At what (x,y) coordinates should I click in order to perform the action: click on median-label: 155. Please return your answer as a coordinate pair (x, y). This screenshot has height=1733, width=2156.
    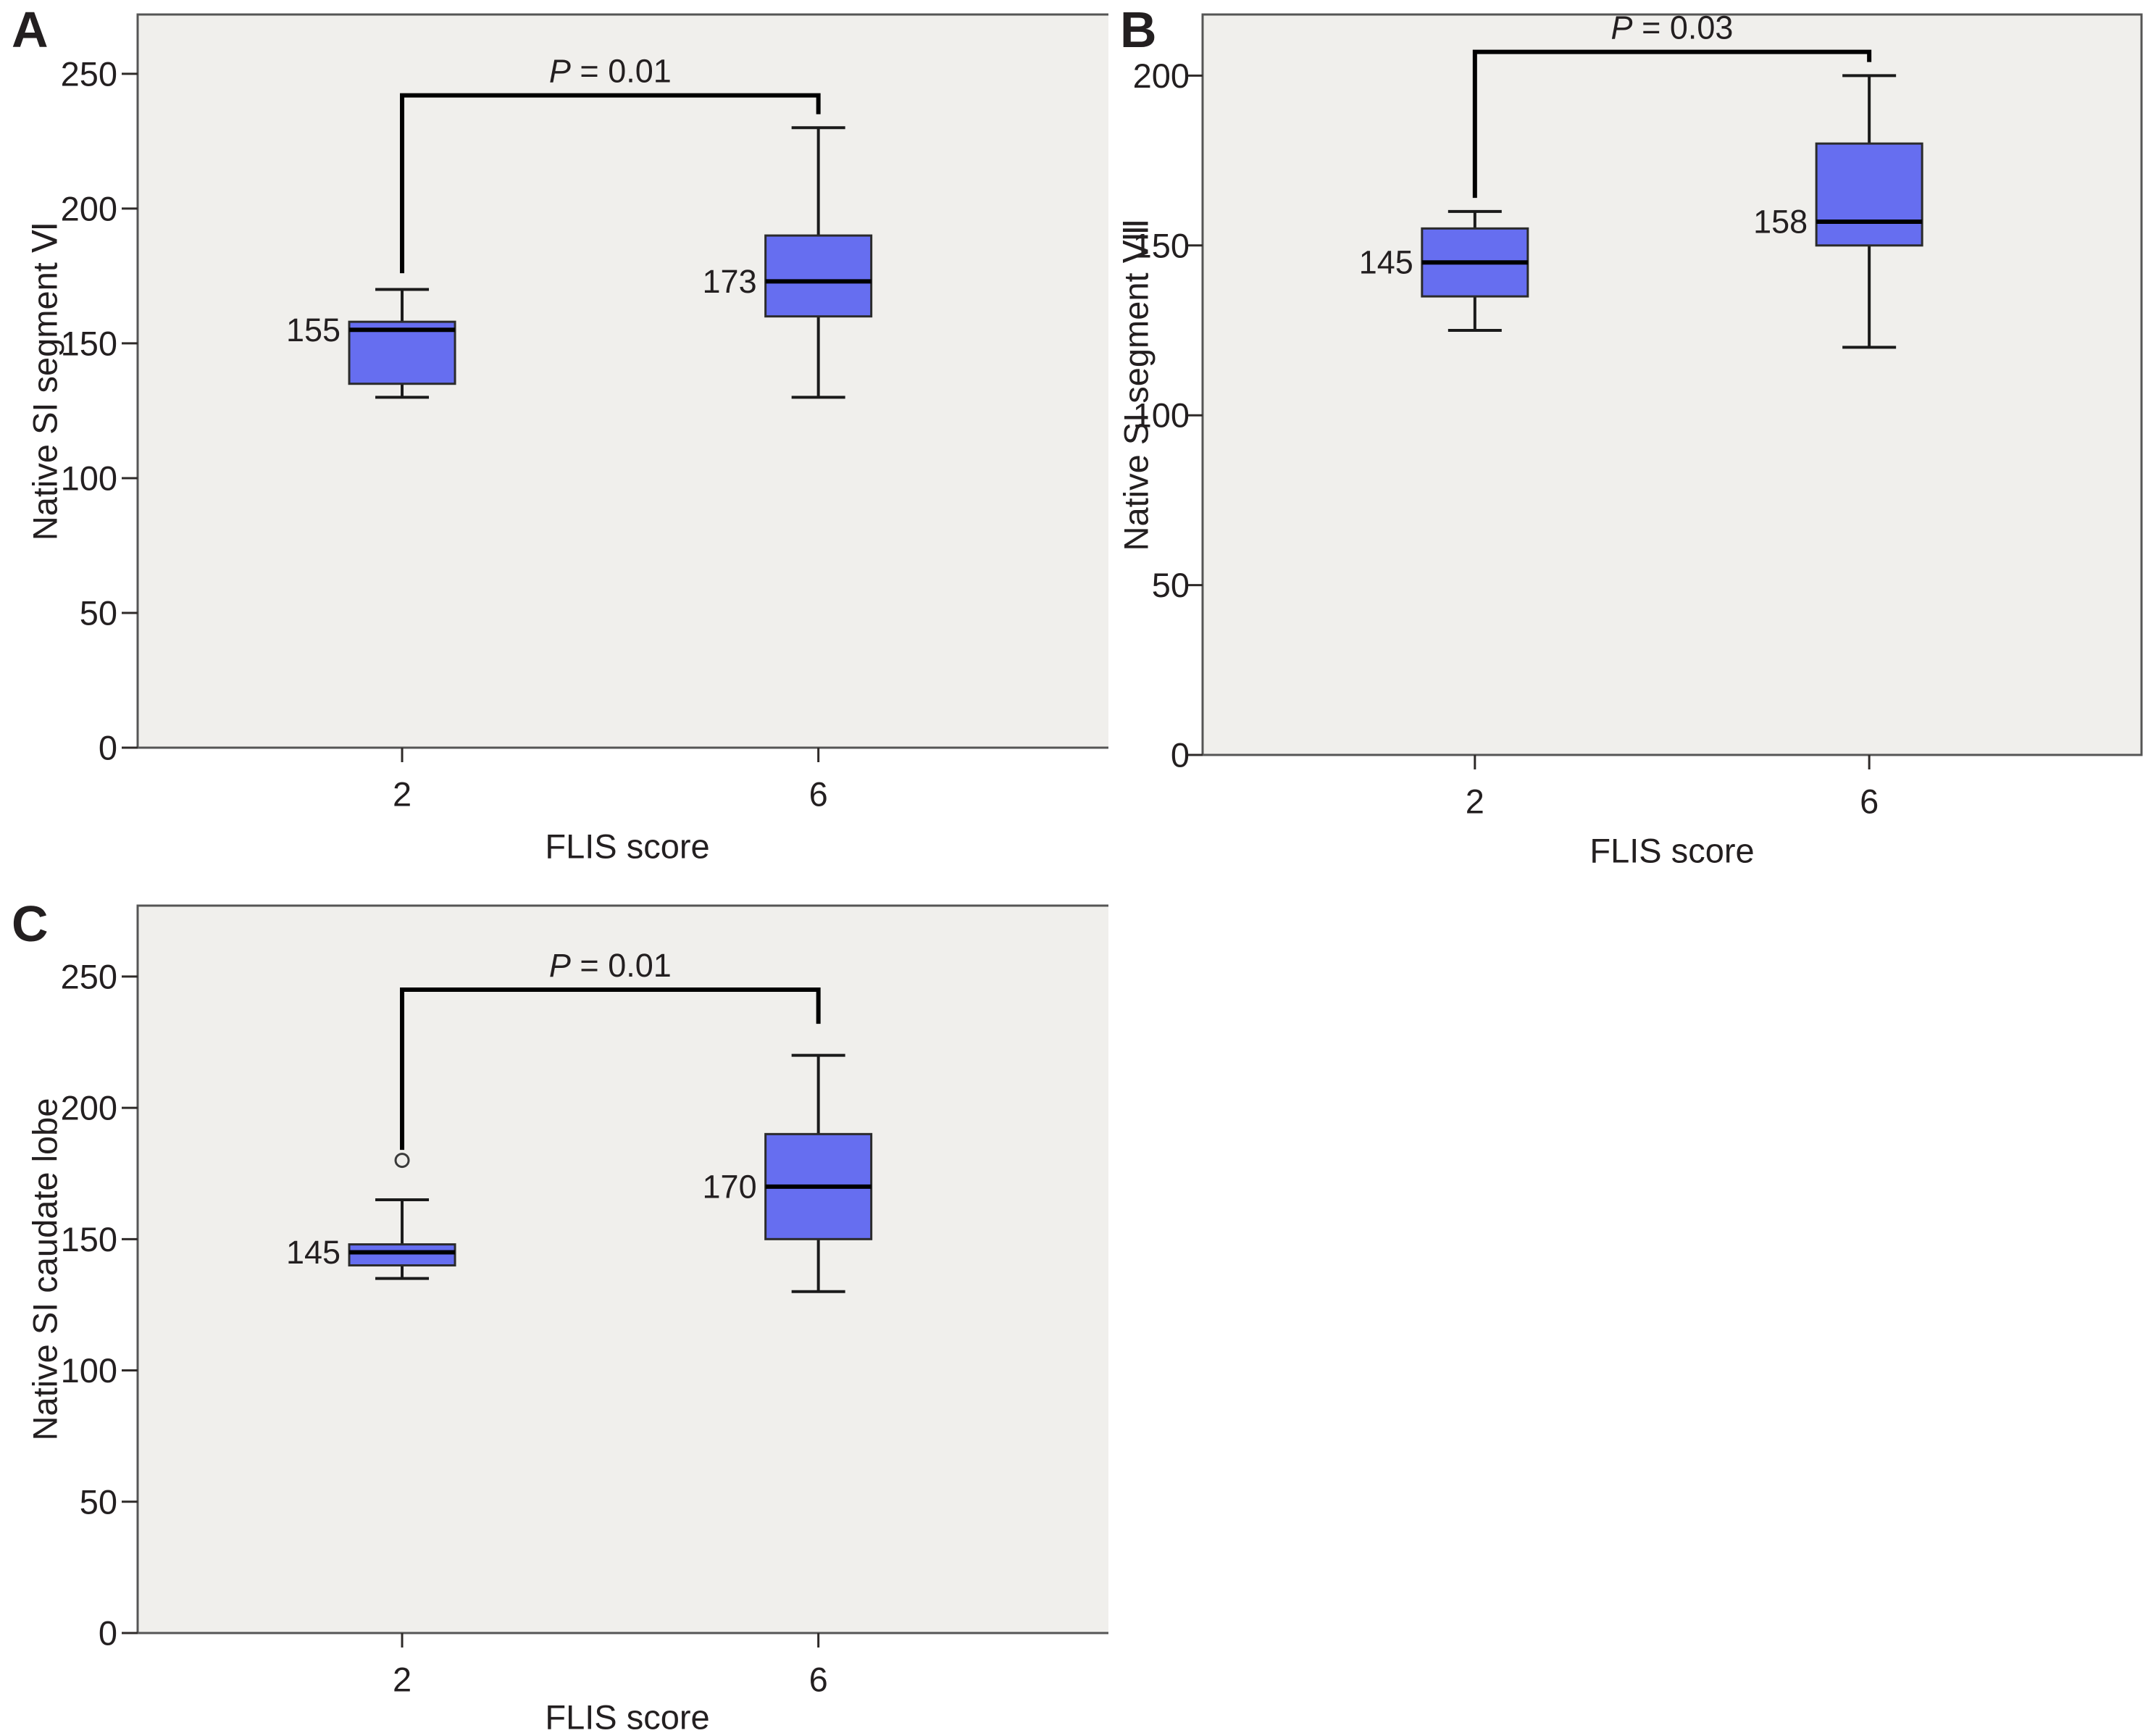
    Looking at the image, I should click on (313, 330).